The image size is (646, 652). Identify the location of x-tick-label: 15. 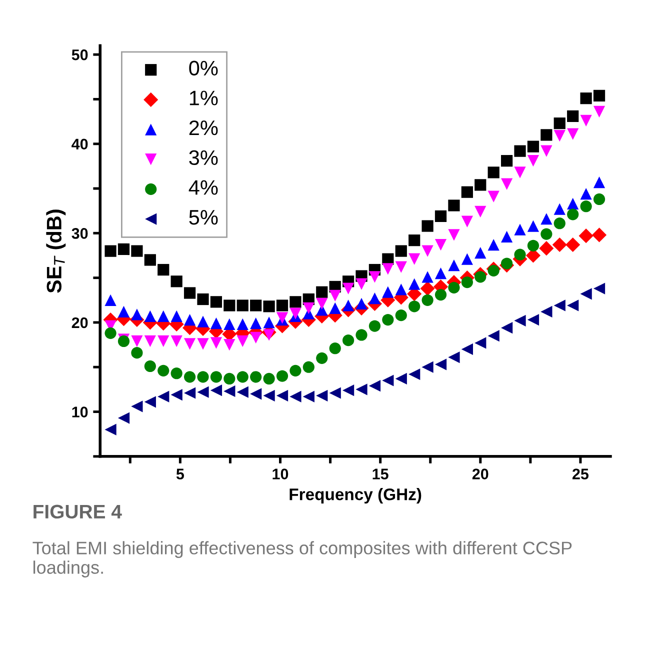
(380, 474).